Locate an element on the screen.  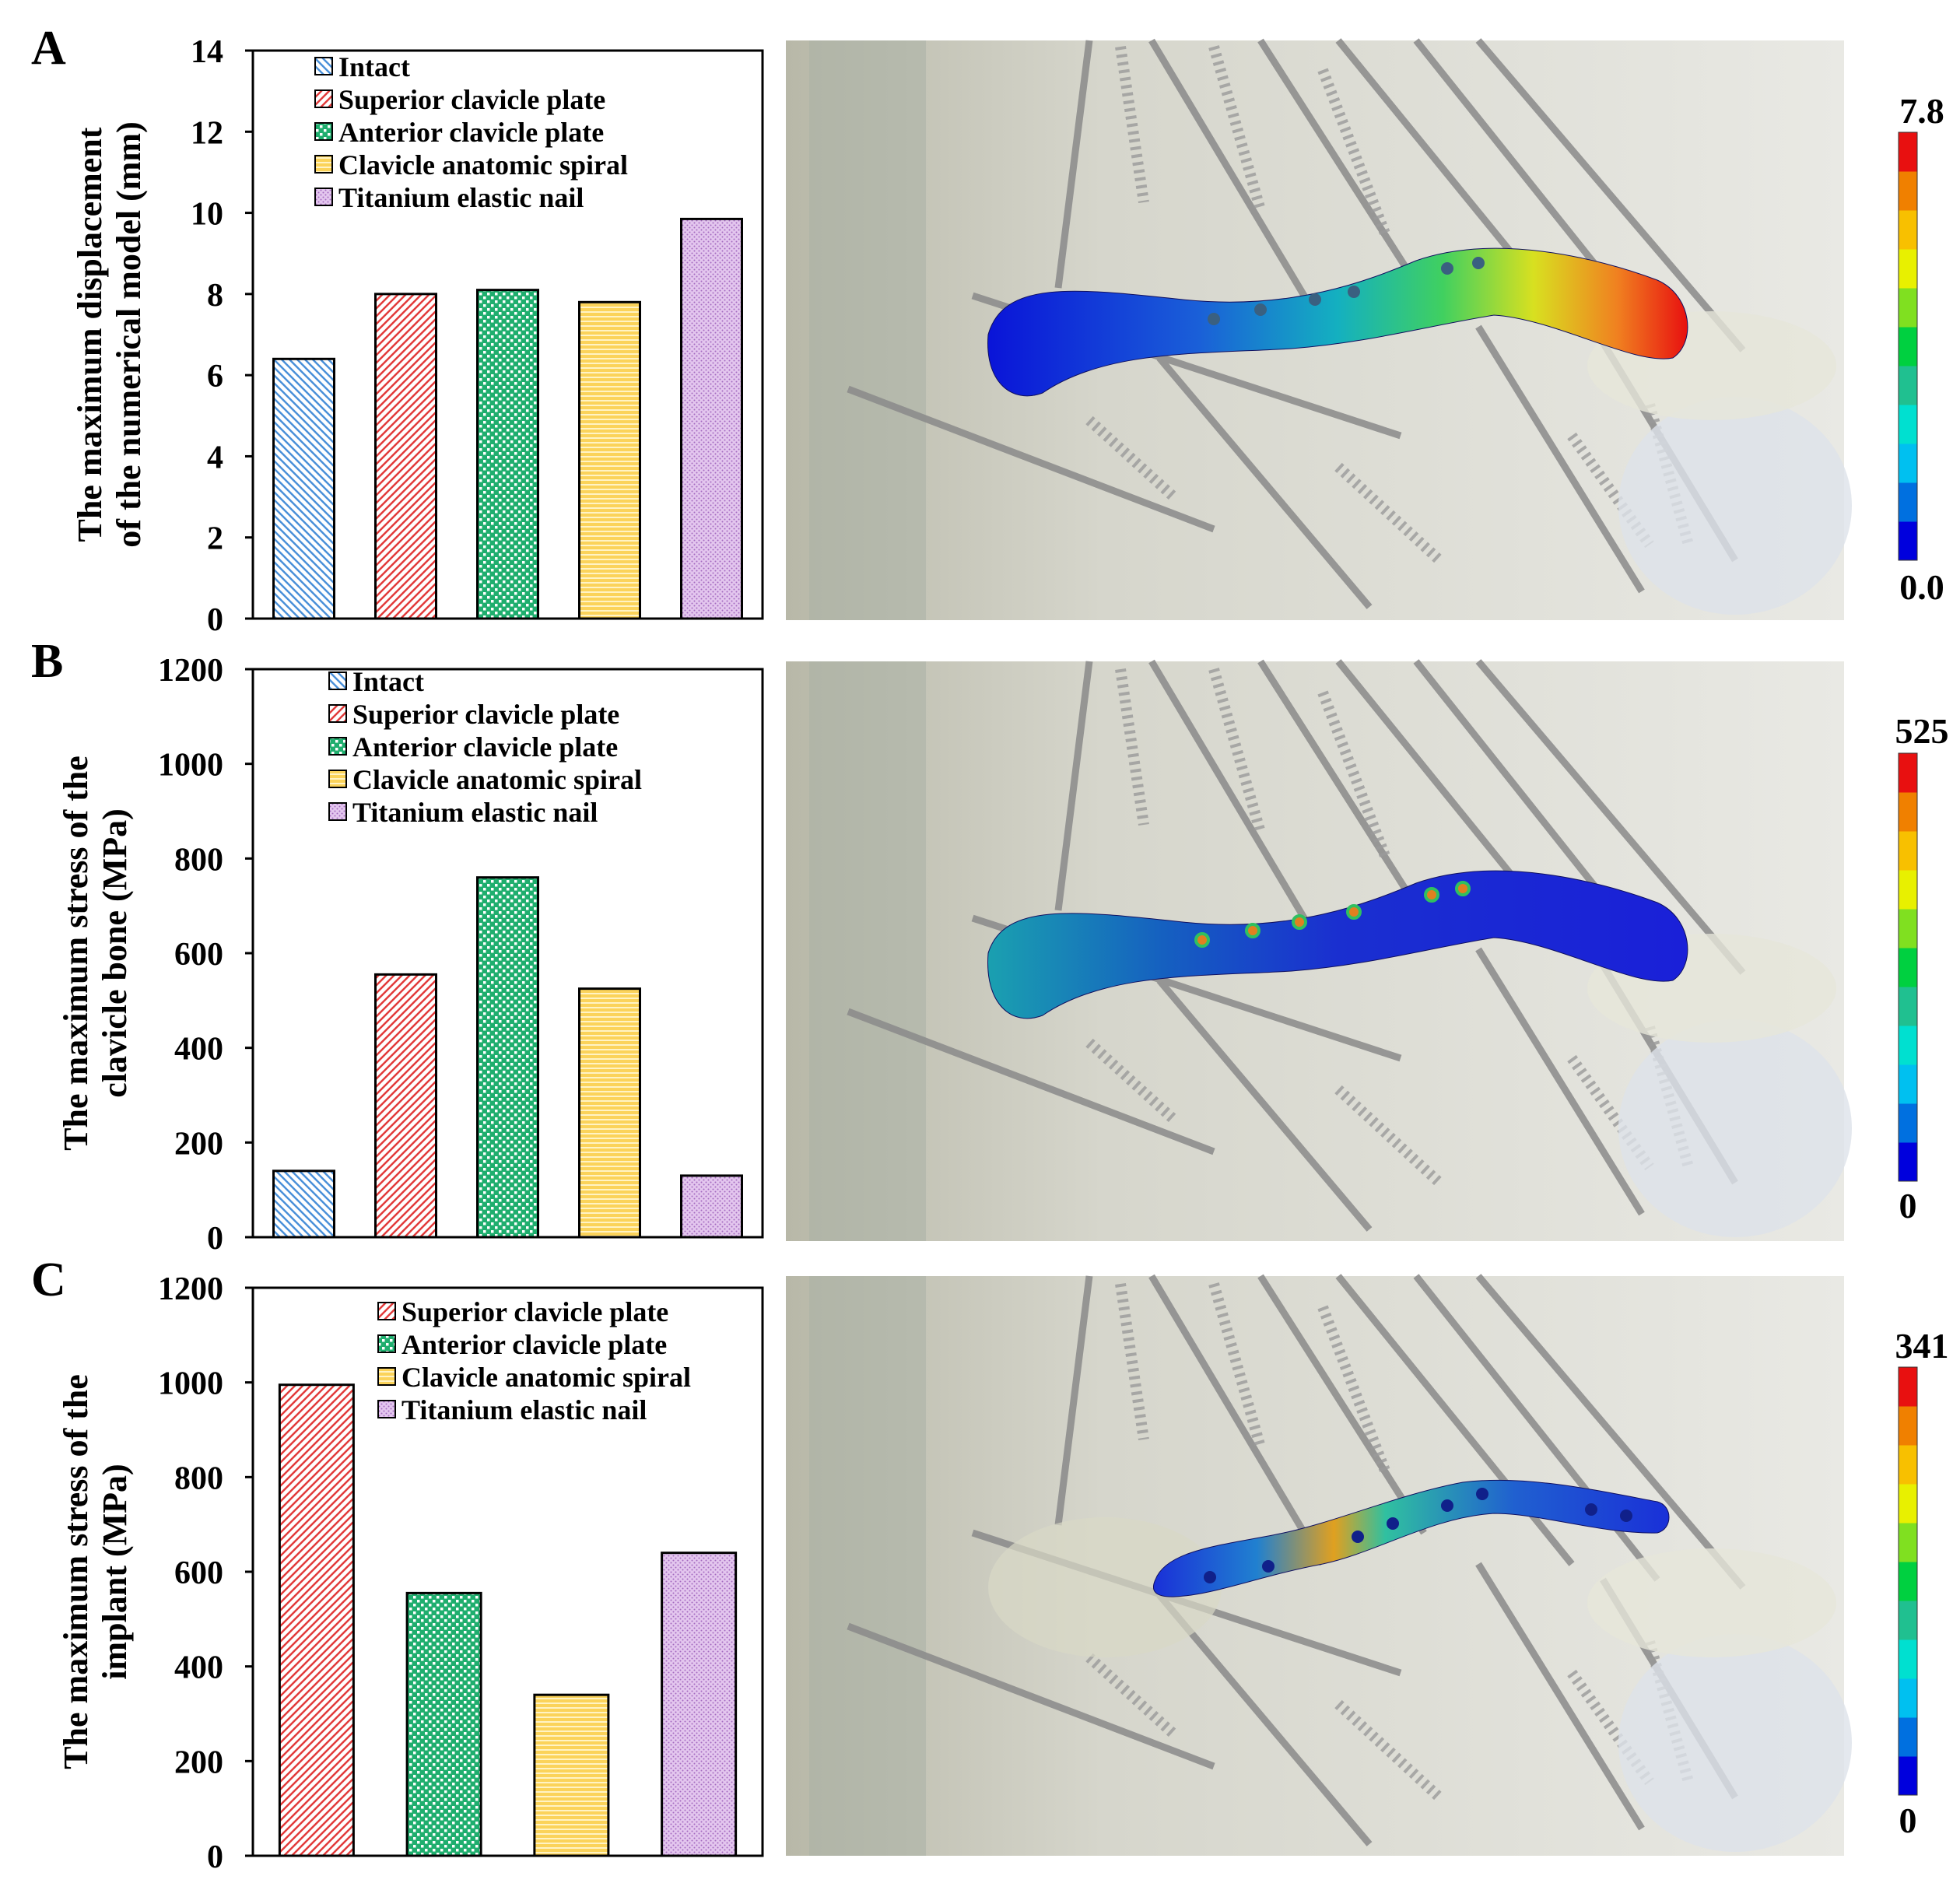
y-tick-label: 200 is located at coordinates (198, 1144).